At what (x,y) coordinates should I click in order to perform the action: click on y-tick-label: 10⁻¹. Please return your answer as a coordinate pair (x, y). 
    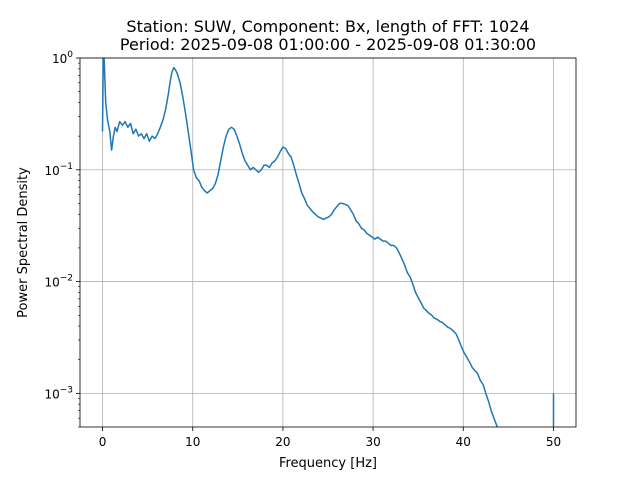
    Looking at the image, I should click on (58, 170).